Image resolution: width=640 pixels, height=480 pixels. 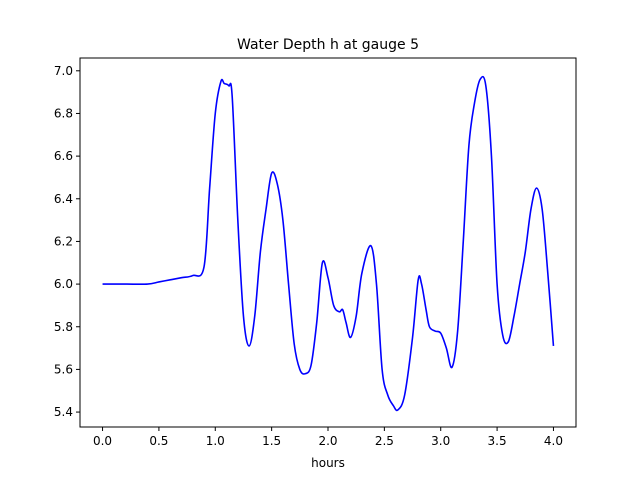 I want to click on x-tick-label: 0.5, so click(x=158, y=441).